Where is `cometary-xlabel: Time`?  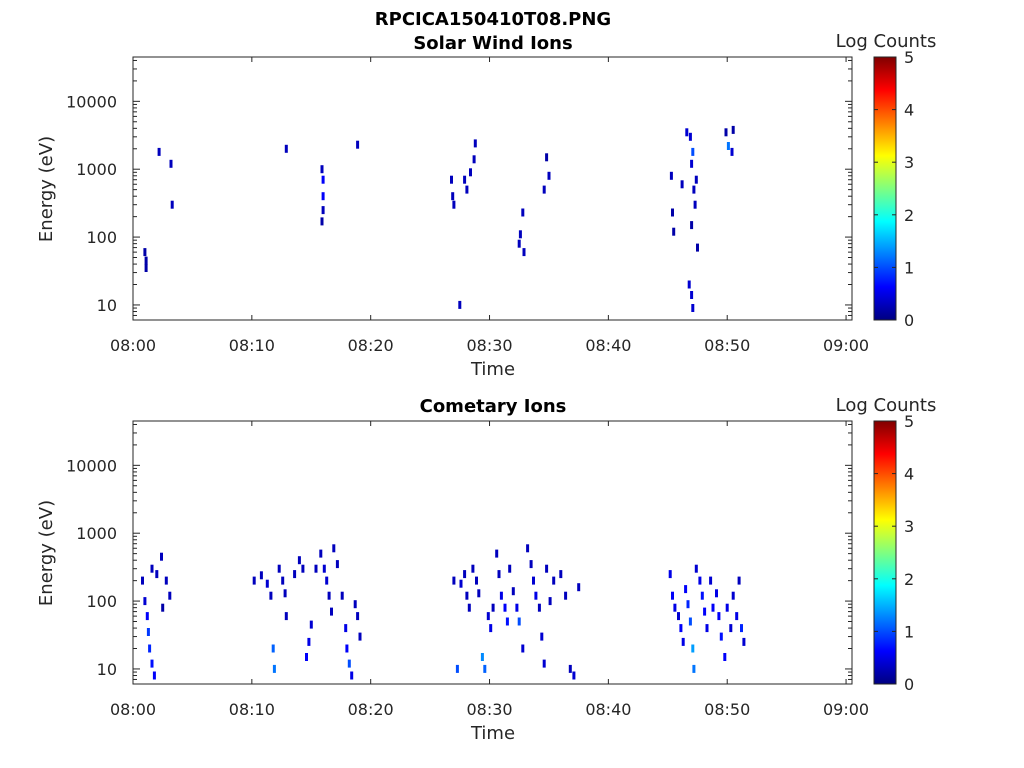 cometary-xlabel: Time is located at coordinates (492, 733).